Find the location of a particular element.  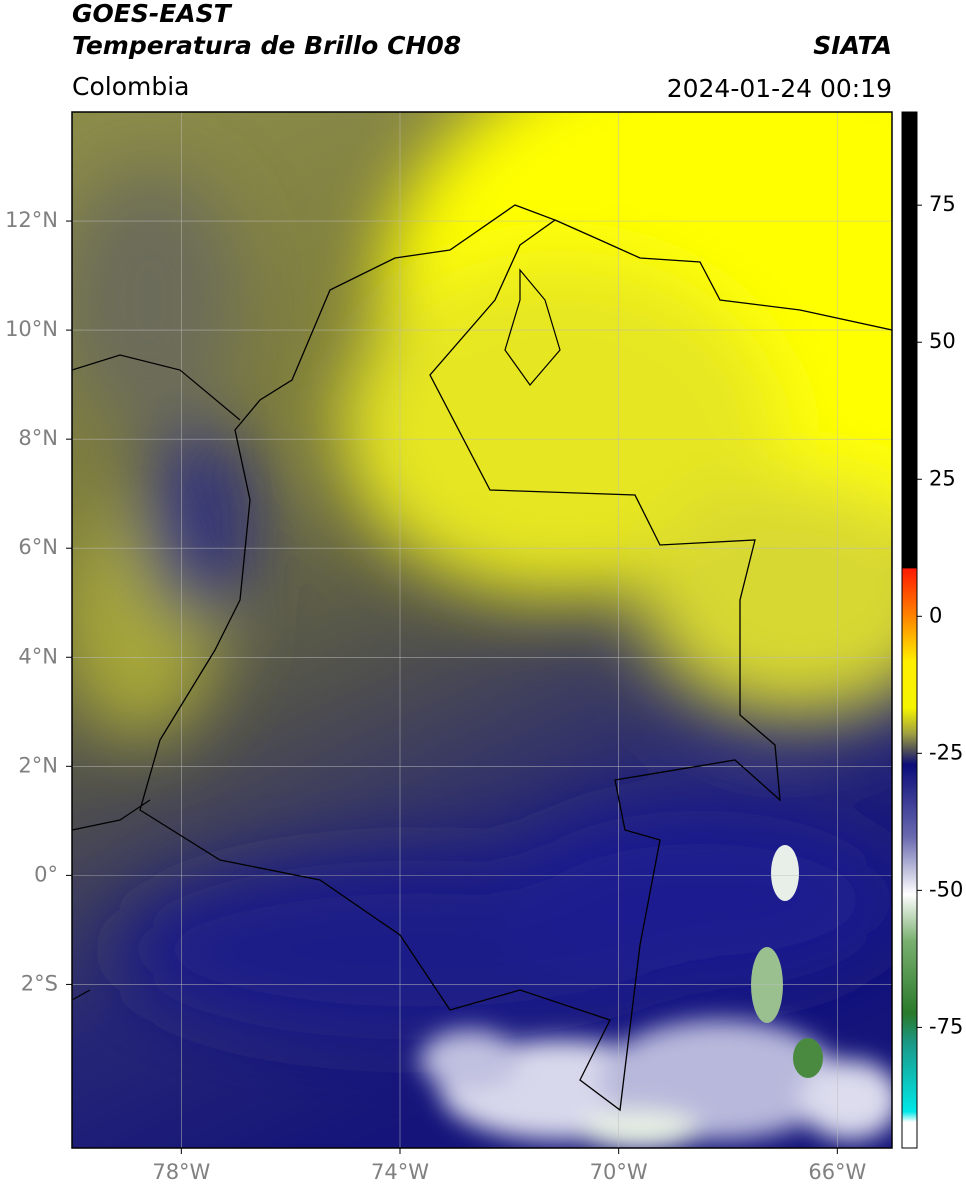

y-tick-label: 4°N is located at coordinates (38, 656).